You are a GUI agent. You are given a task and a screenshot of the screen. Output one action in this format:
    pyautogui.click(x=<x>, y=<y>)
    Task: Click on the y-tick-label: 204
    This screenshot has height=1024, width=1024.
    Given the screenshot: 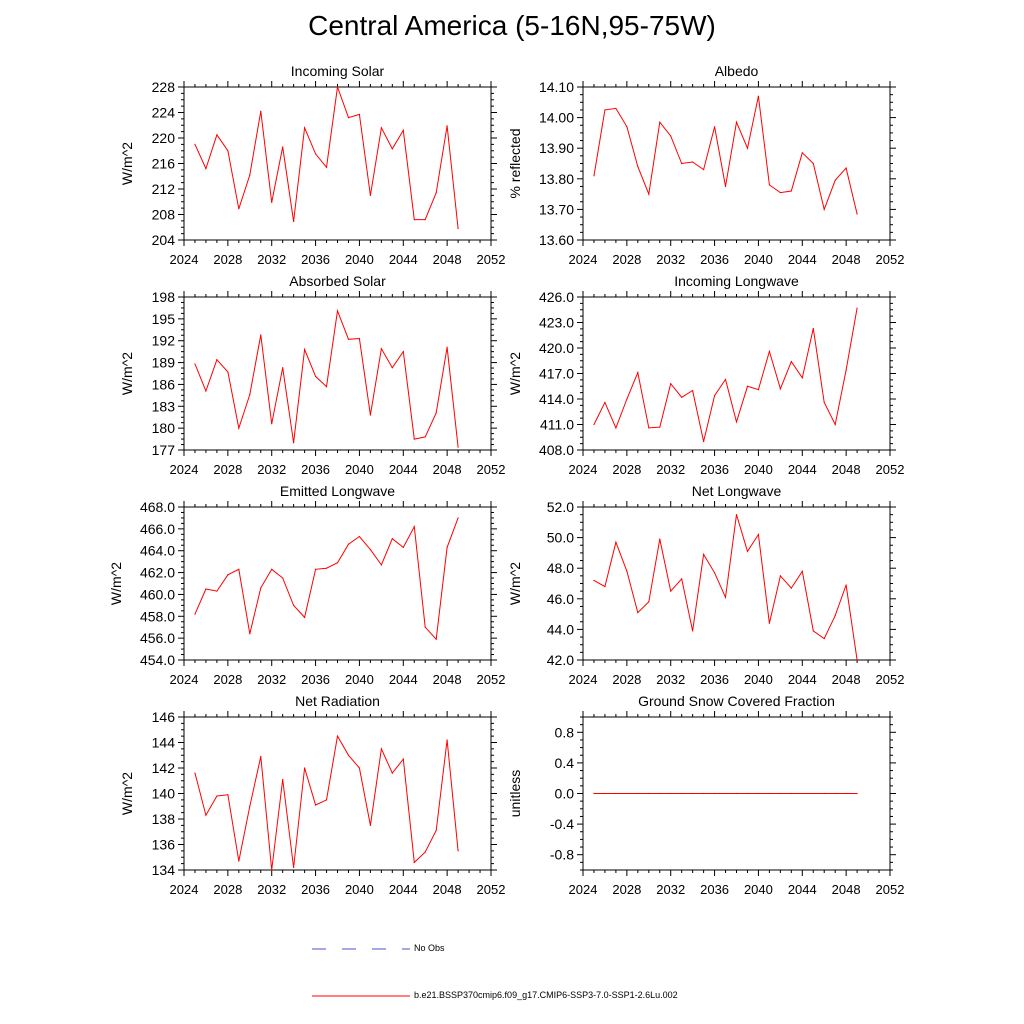 What is the action you would take?
    pyautogui.click(x=164, y=240)
    